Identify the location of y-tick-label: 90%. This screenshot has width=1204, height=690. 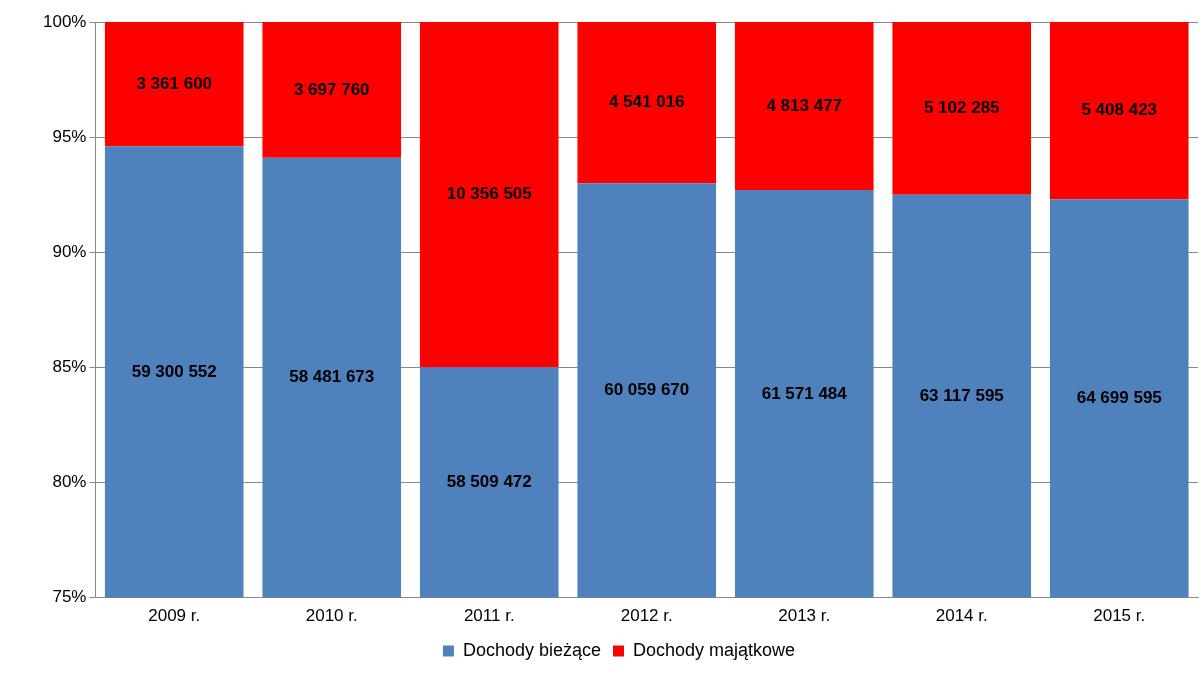
(69, 251).